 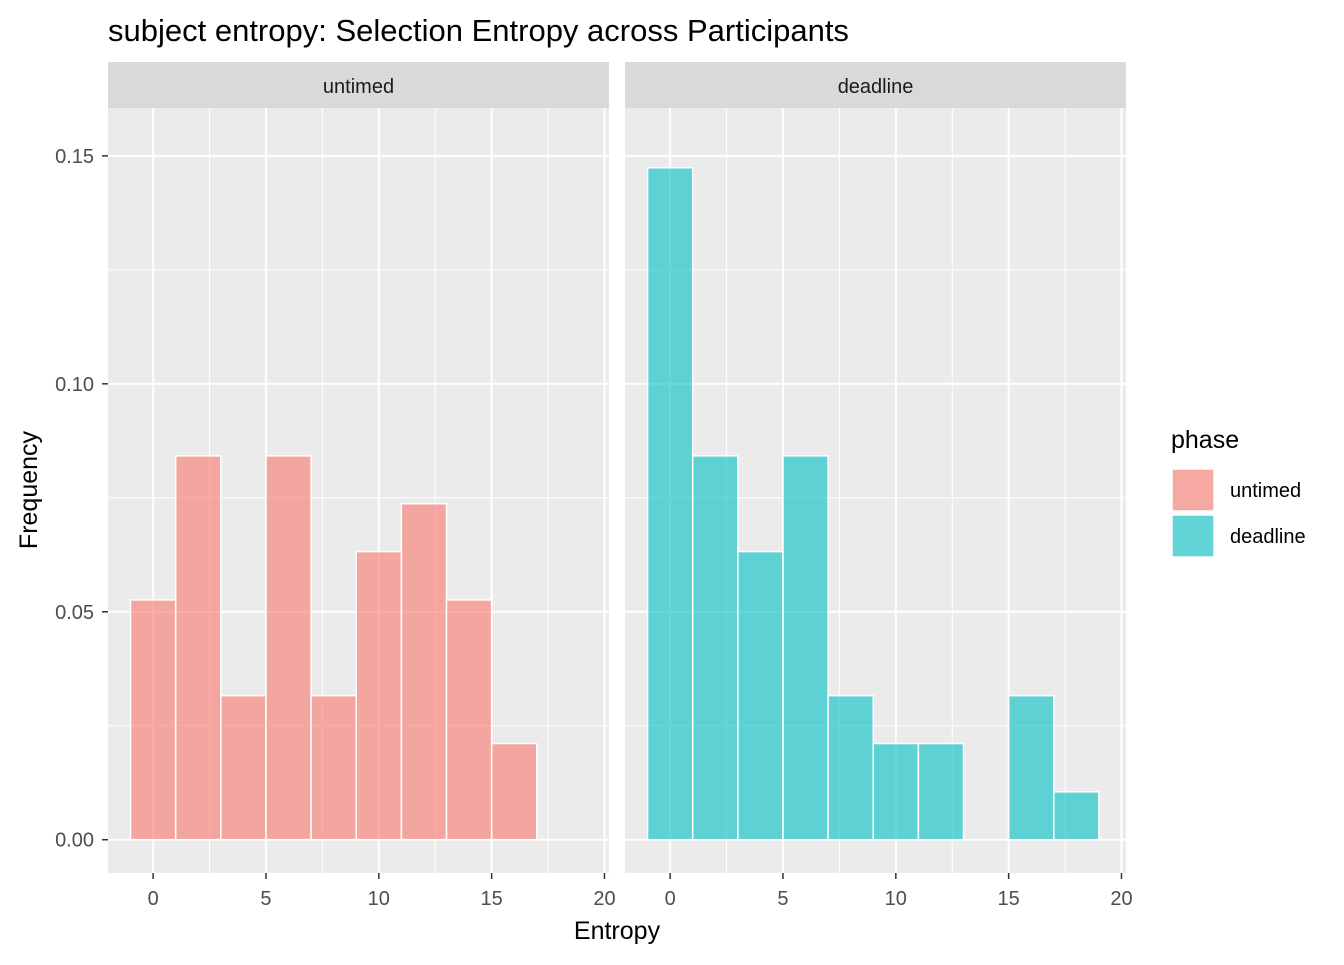 What do you see at coordinates (74, 385) in the screenshot?
I see `y-tick-label: 0.10` at bounding box center [74, 385].